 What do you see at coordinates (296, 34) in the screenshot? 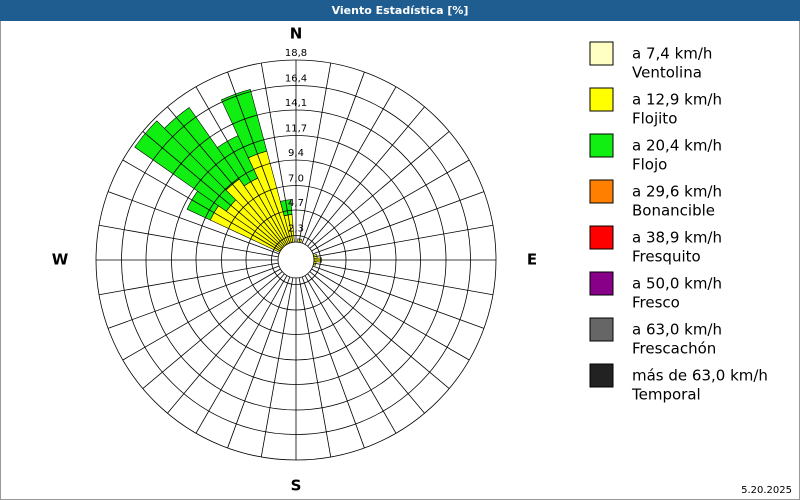
I see `direction-label: N` at bounding box center [296, 34].